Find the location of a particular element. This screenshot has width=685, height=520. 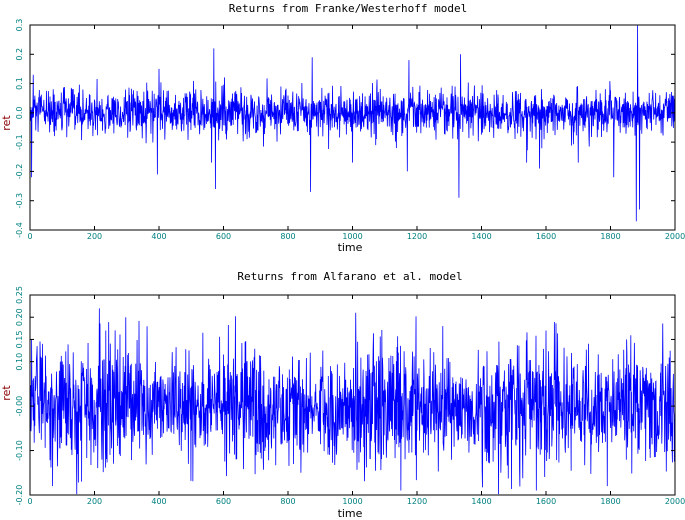

y-tick-label: -0.4 is located at coordinates (19, 230).